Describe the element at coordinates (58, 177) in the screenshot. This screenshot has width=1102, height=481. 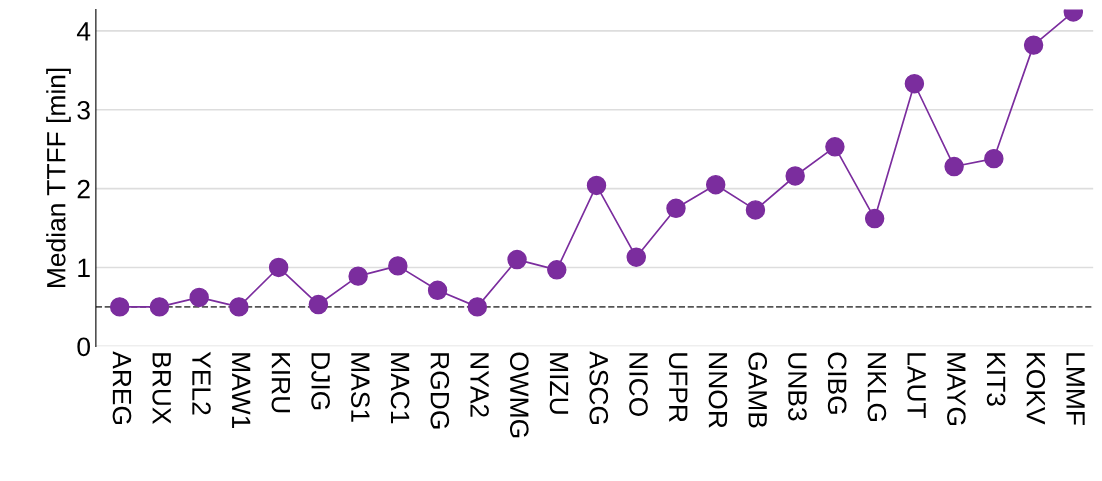
I see `y-axis-title: Median TTFF [min]` at that location.